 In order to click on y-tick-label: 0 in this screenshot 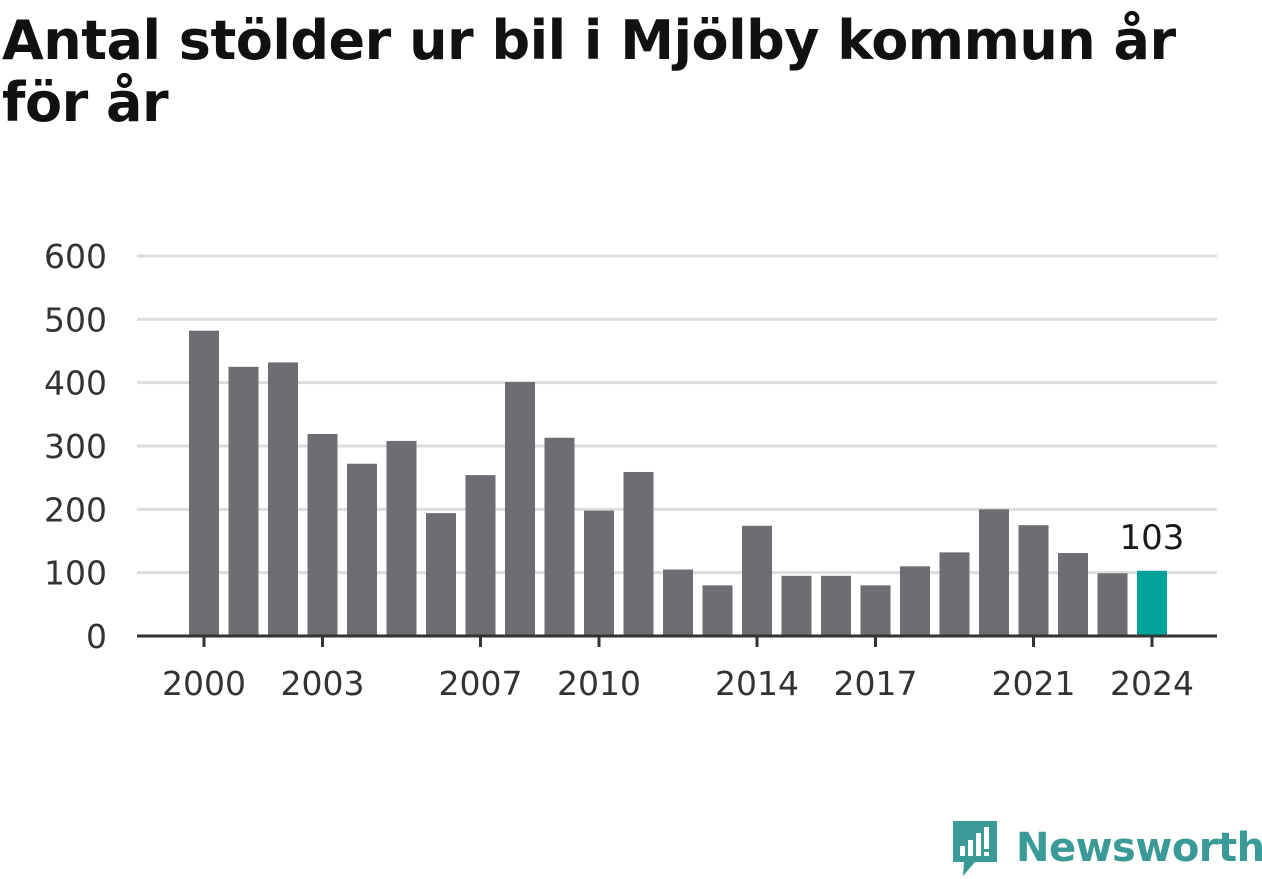, I will do `click(96, 636)`.